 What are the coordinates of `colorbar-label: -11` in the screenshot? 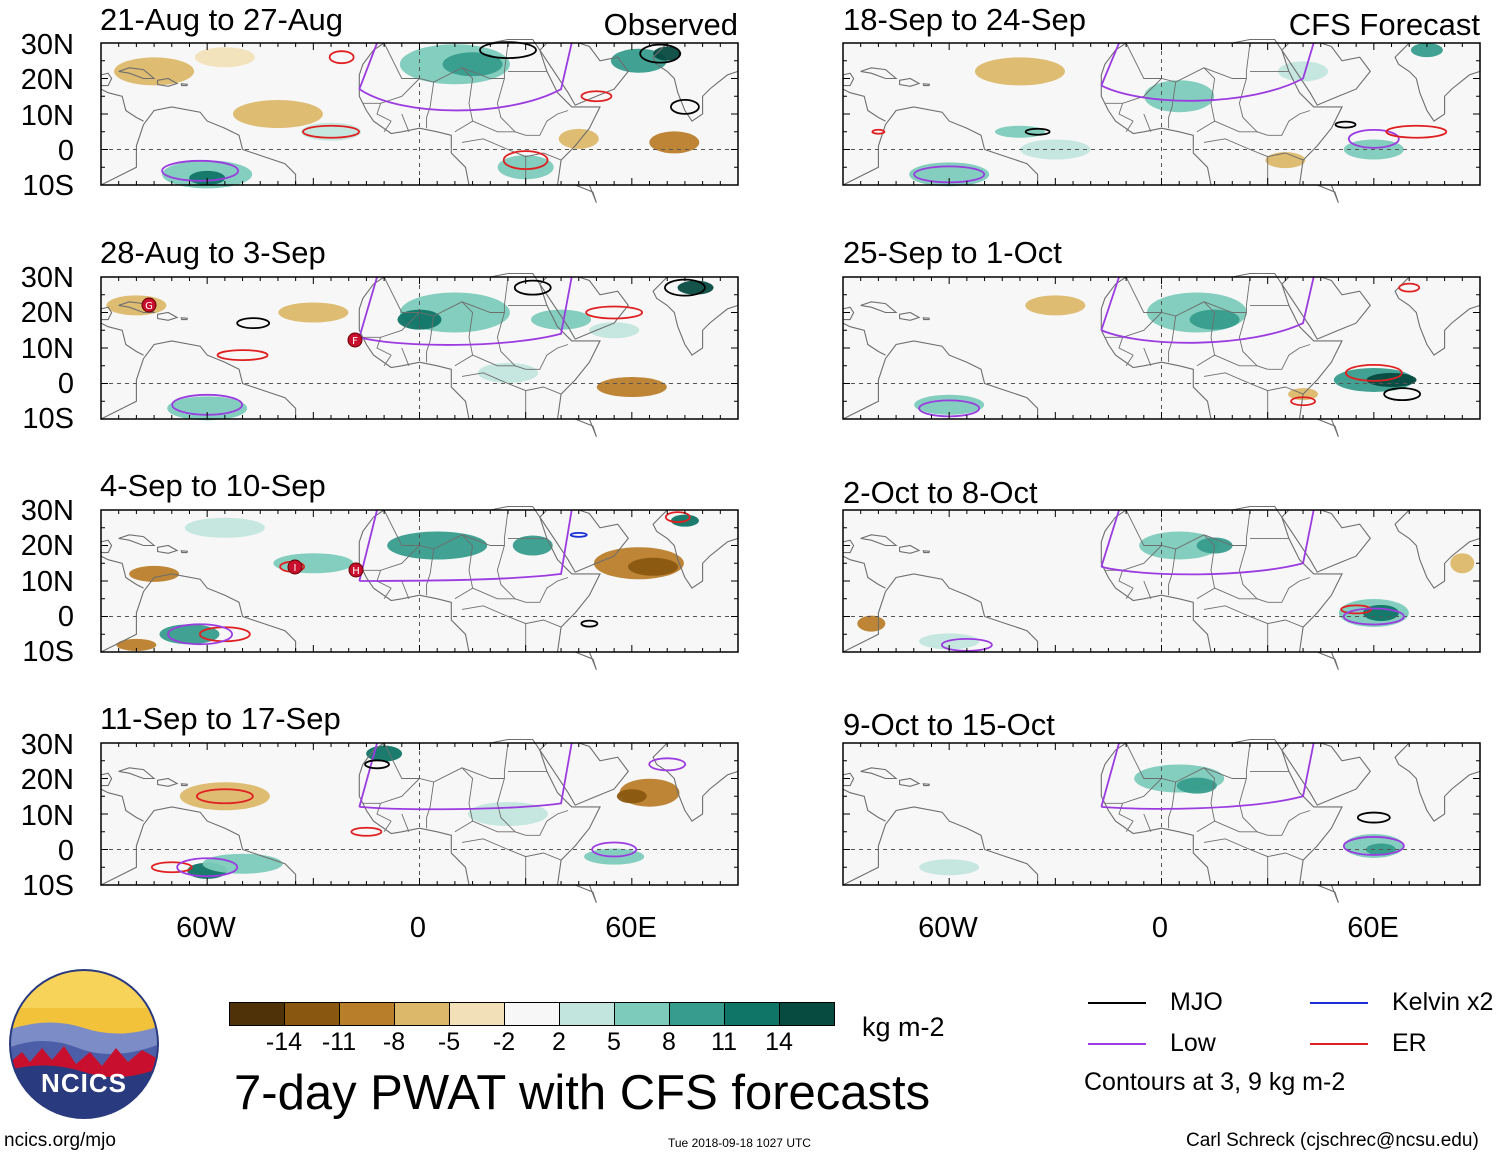 It's located at (339, 1042).